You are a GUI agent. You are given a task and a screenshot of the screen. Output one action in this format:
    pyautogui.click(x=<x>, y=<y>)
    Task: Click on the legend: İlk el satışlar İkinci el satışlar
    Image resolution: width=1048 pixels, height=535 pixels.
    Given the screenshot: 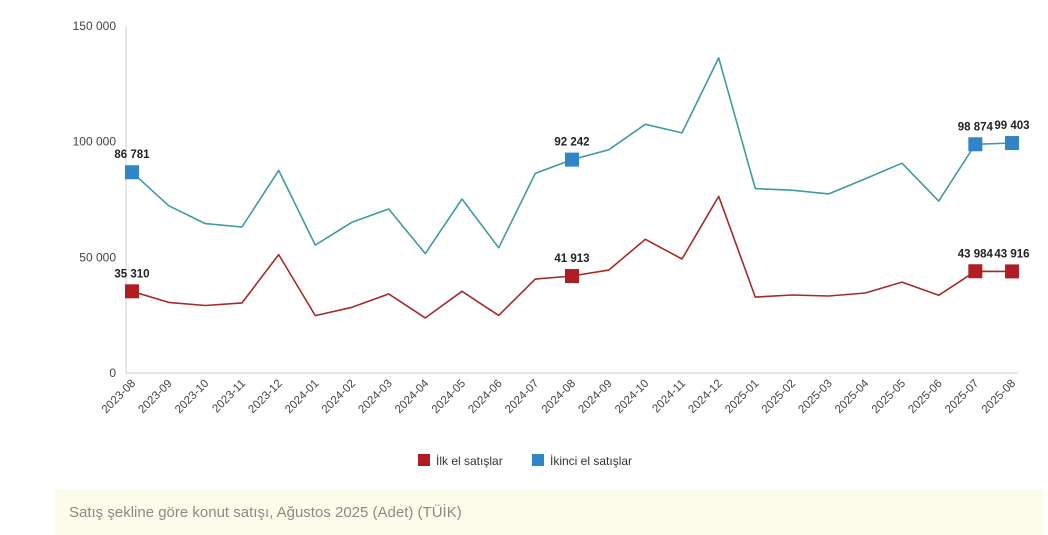 What is the action you would take?
    pyautogui.click(x=525, y=461)
    